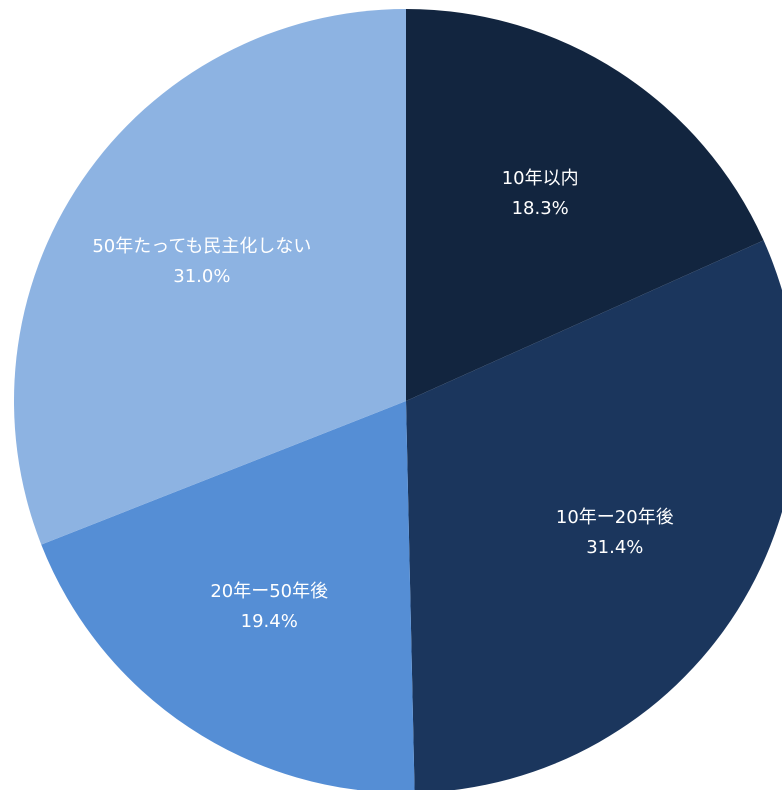 The height and width of the screenshot is (790, 782). I want to click on category-label: 10年以内, so click(540, 178).